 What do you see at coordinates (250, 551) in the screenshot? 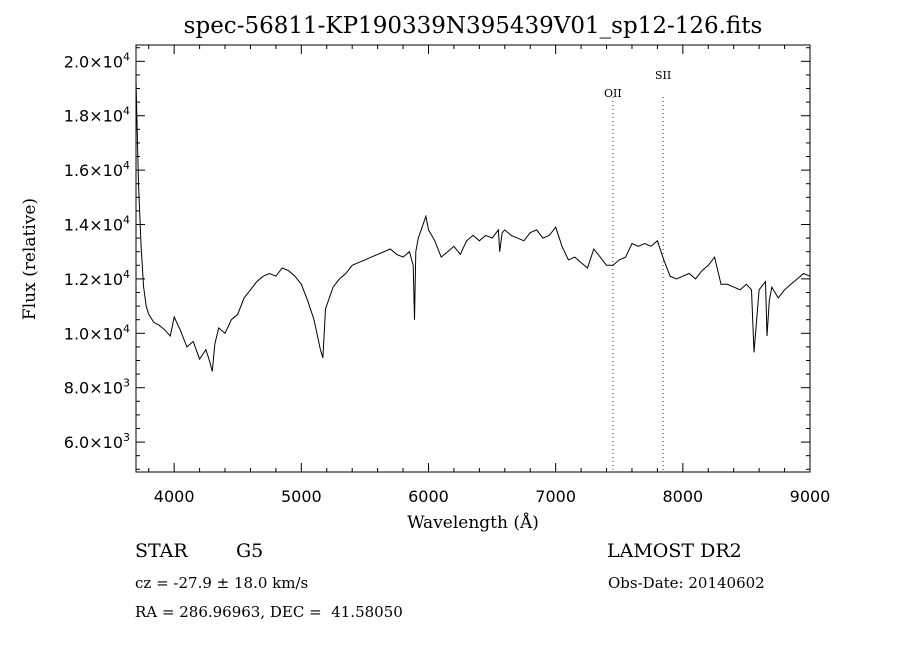
I see `object-subclass: G5` at bounding box center [250, 551].